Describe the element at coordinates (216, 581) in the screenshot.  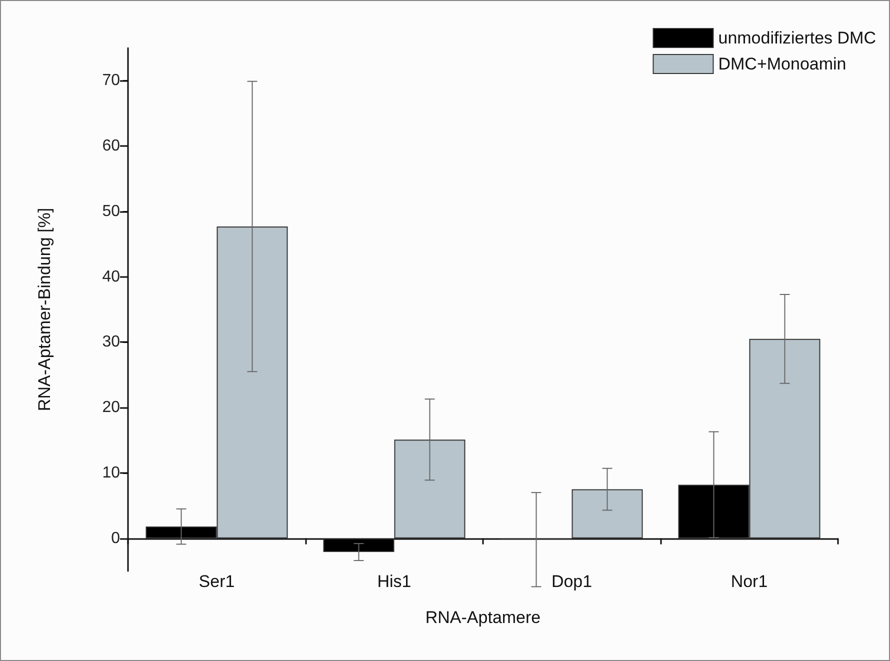
I see `x-tick-label: Ser1` at that location.